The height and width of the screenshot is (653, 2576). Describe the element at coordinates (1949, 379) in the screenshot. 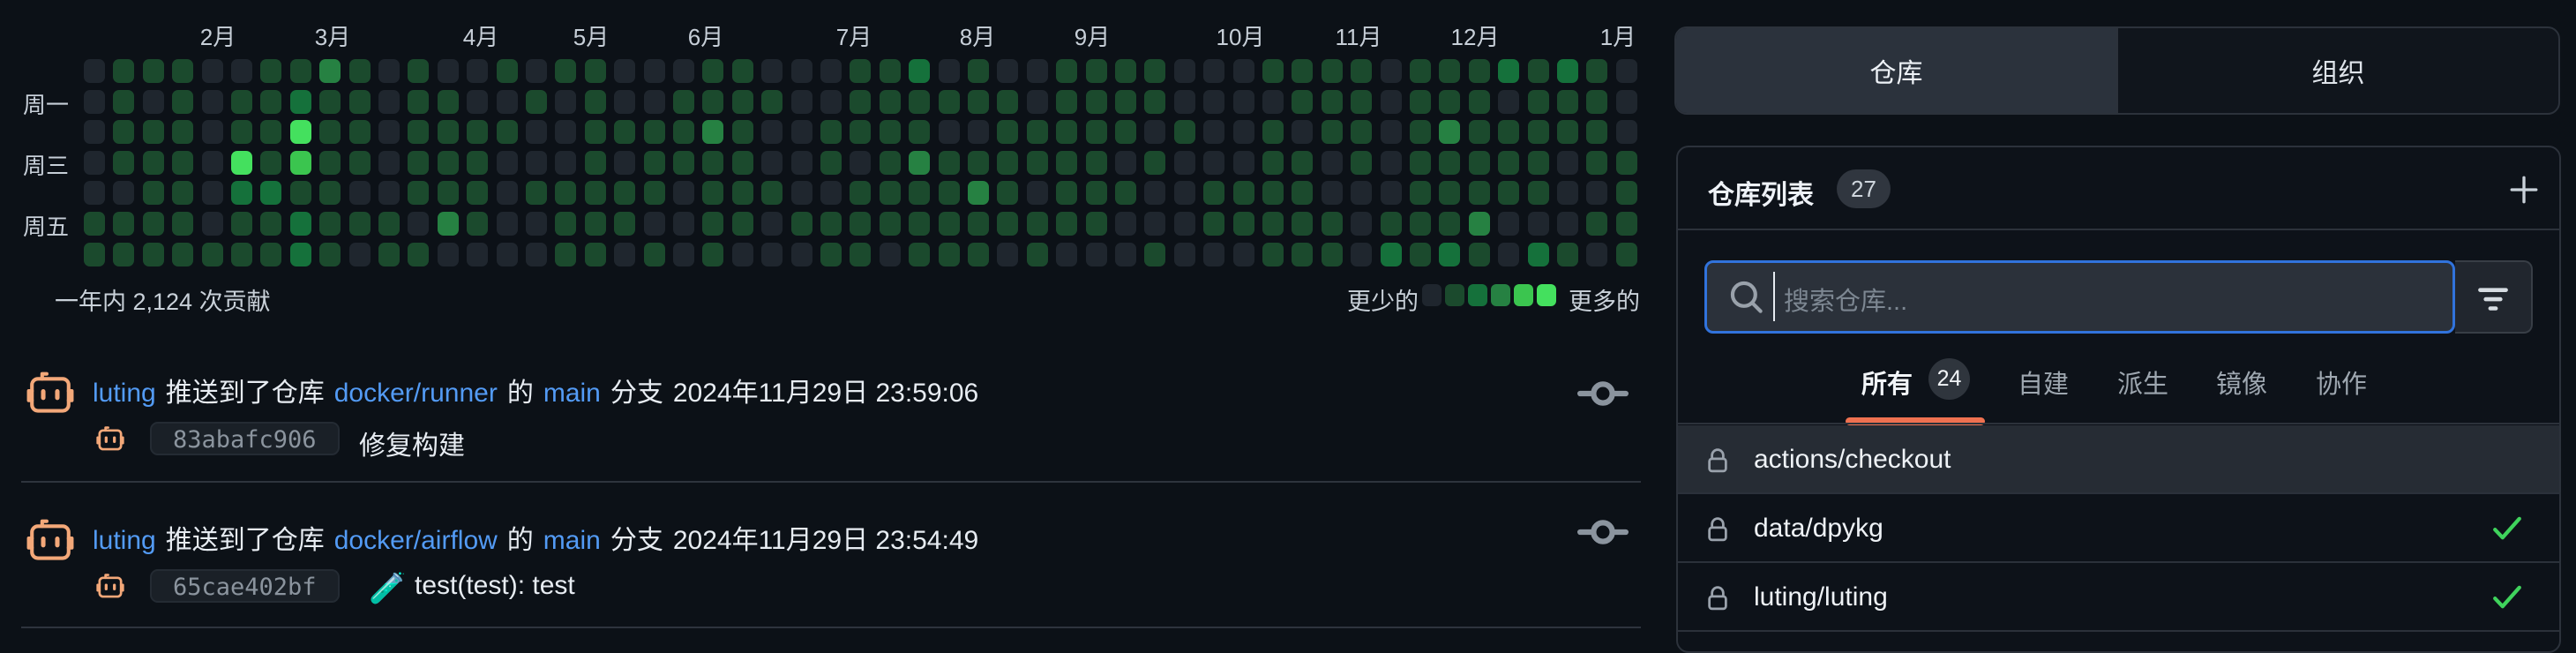

I see `filter-all-count: 24` at that location.